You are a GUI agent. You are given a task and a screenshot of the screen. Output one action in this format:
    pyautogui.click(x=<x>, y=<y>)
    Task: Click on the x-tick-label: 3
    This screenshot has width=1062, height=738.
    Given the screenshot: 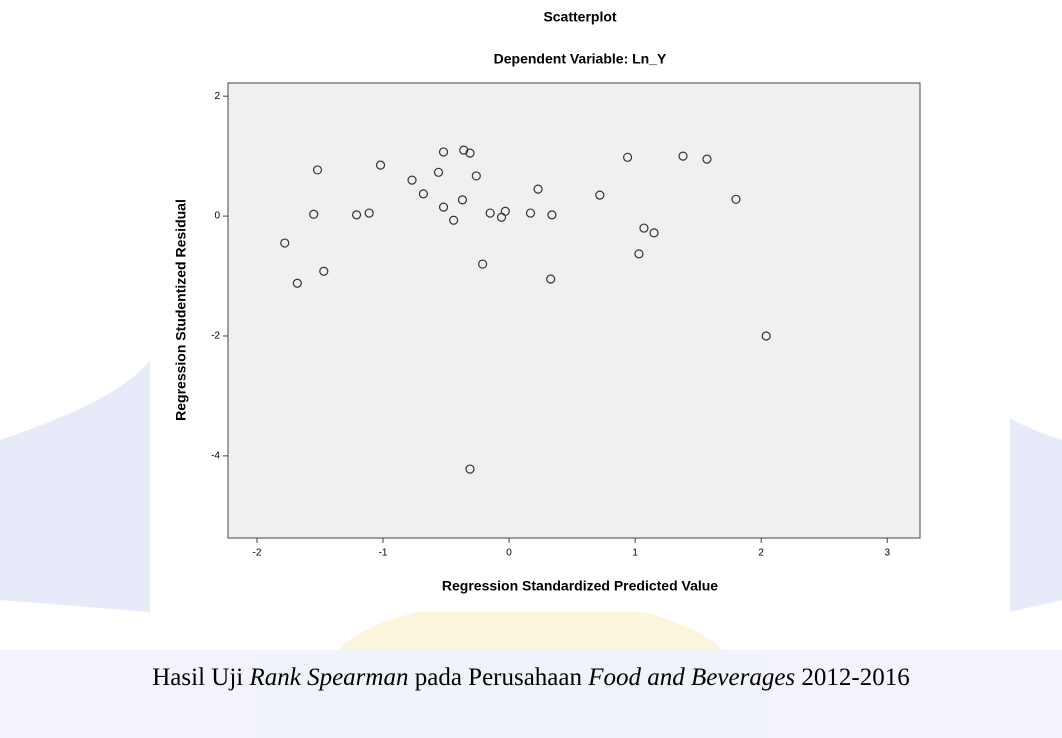 What is the action you would take?
    pyautogui.click(x=887, y=553)
    